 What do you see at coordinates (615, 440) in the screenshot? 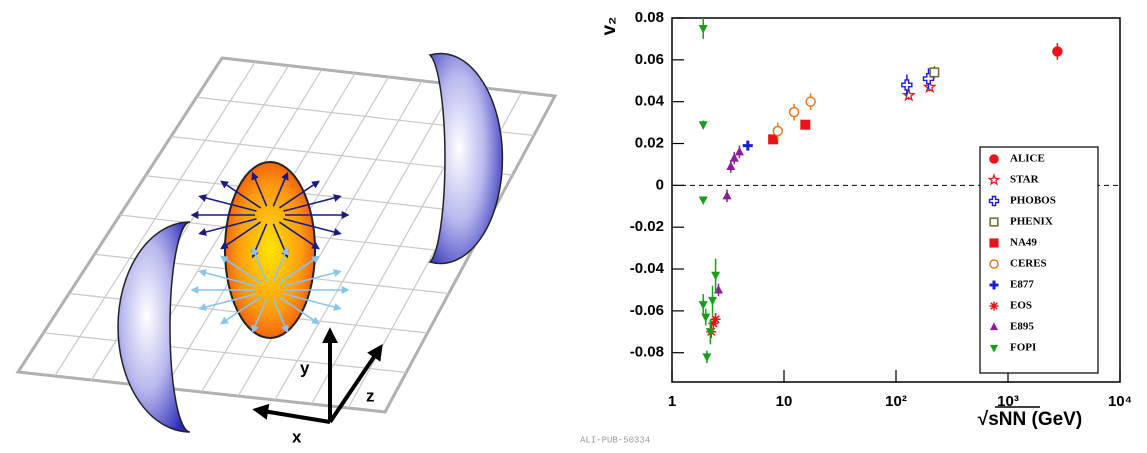
I see `watermark: ALI-PUB-50334` at bounding box center [615, 440].